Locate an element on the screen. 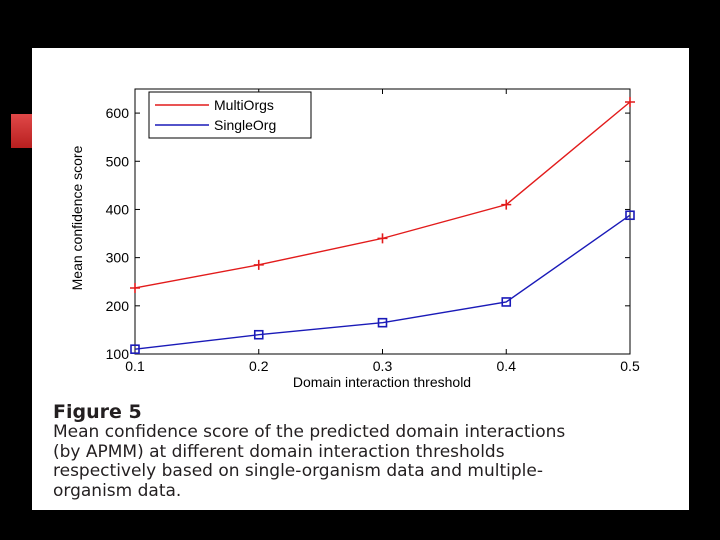 The height and width of the screenshot is (540, 720). legend-box is located at coordinates (230, 115).